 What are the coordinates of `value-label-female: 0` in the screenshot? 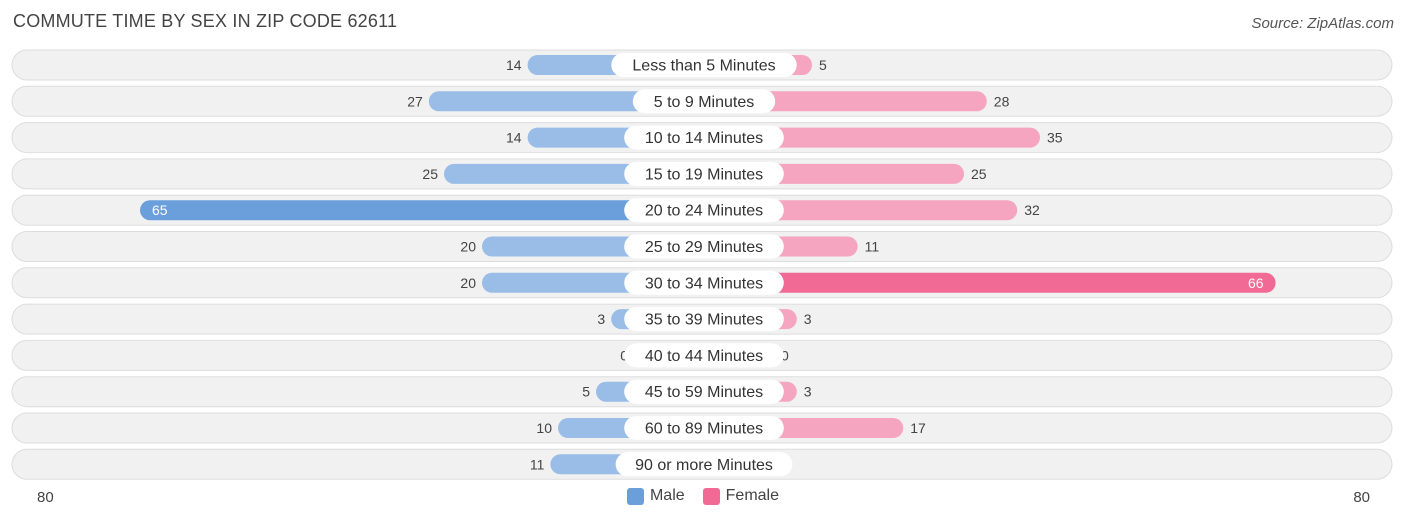 It's located at (785, 355).